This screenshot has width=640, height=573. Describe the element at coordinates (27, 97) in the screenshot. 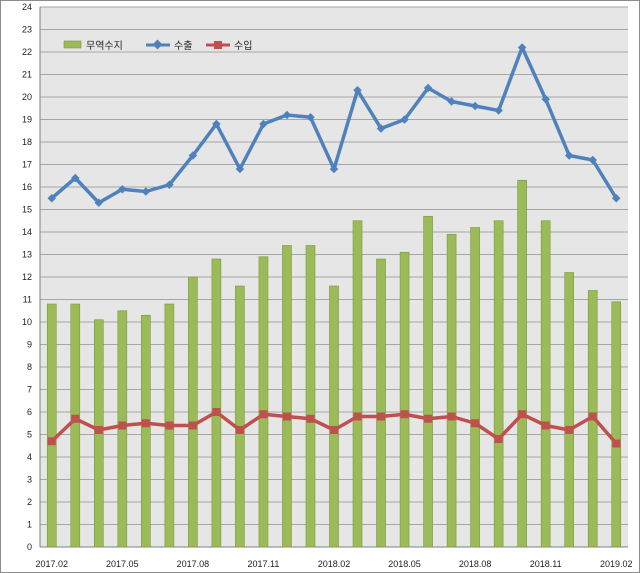

I see `y-tick-label: 20` at that location.